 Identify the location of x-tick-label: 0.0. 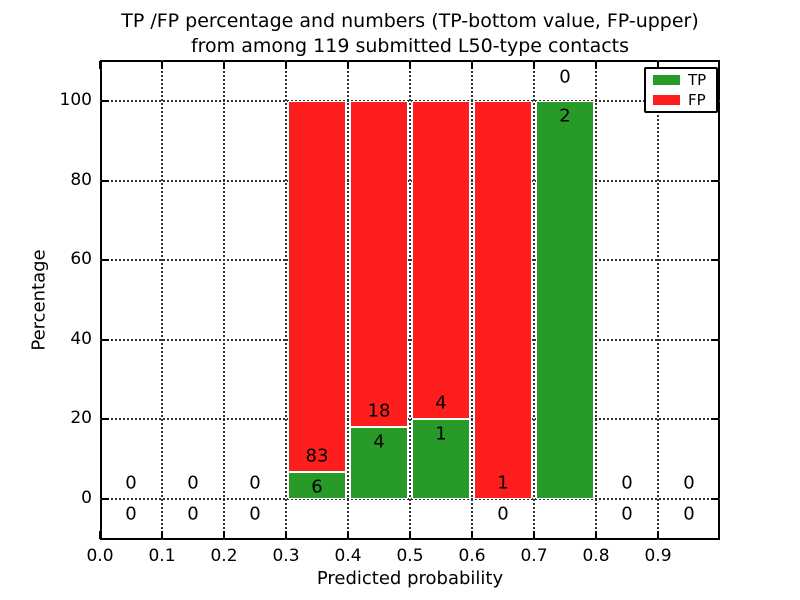
(100, 556).